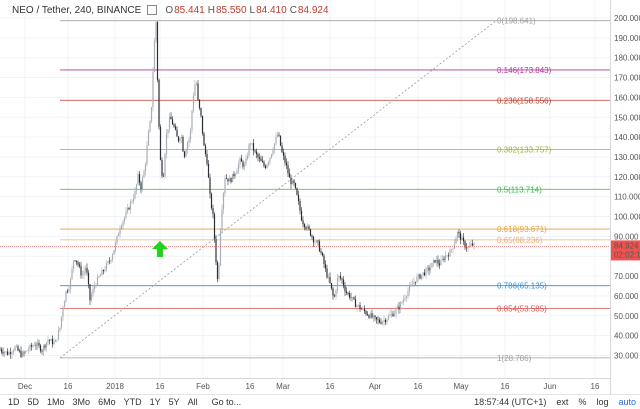  Describe the element at coordinates (107, 402) in the screenshot. I see `timeframe-6mo: 6Mo` at that location.